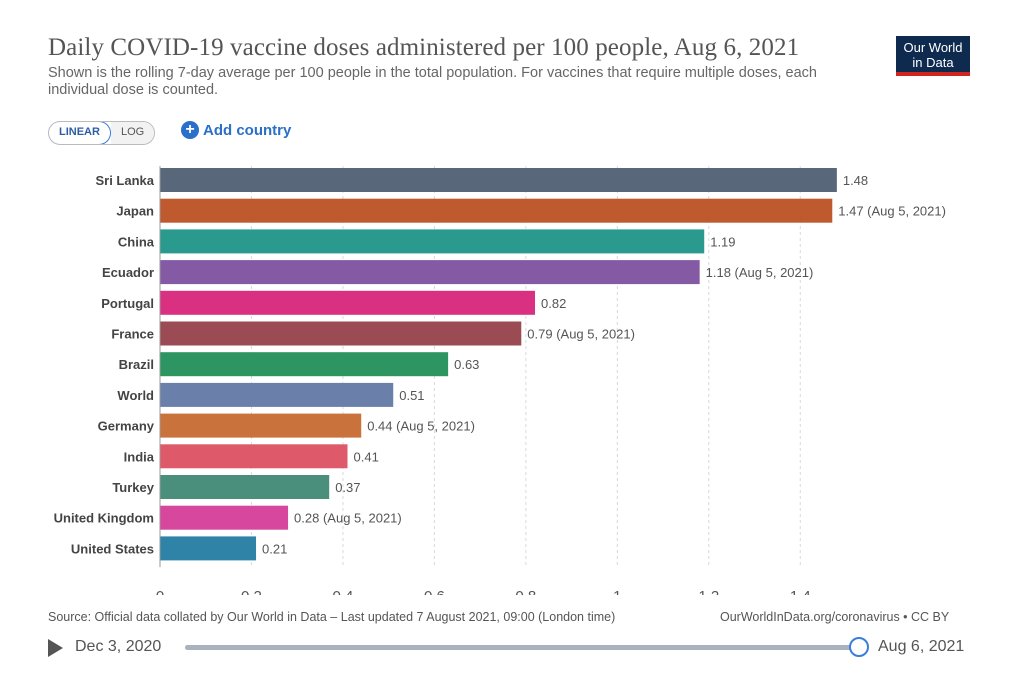 The height and width of the screenshot is (678, 1012). Describe the element at coordinates (139, 456) in the screenshot. I see `category-label: India` at that location.